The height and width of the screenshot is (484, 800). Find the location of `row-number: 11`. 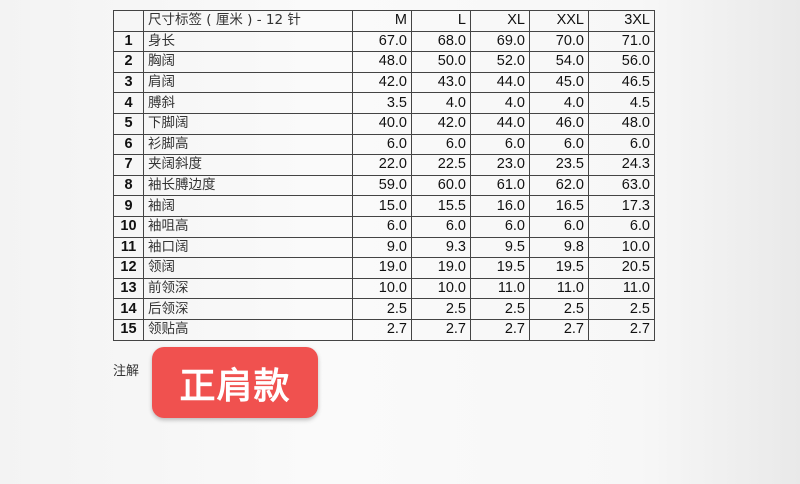

row-number: 11 is located at coordinates (128, 247).